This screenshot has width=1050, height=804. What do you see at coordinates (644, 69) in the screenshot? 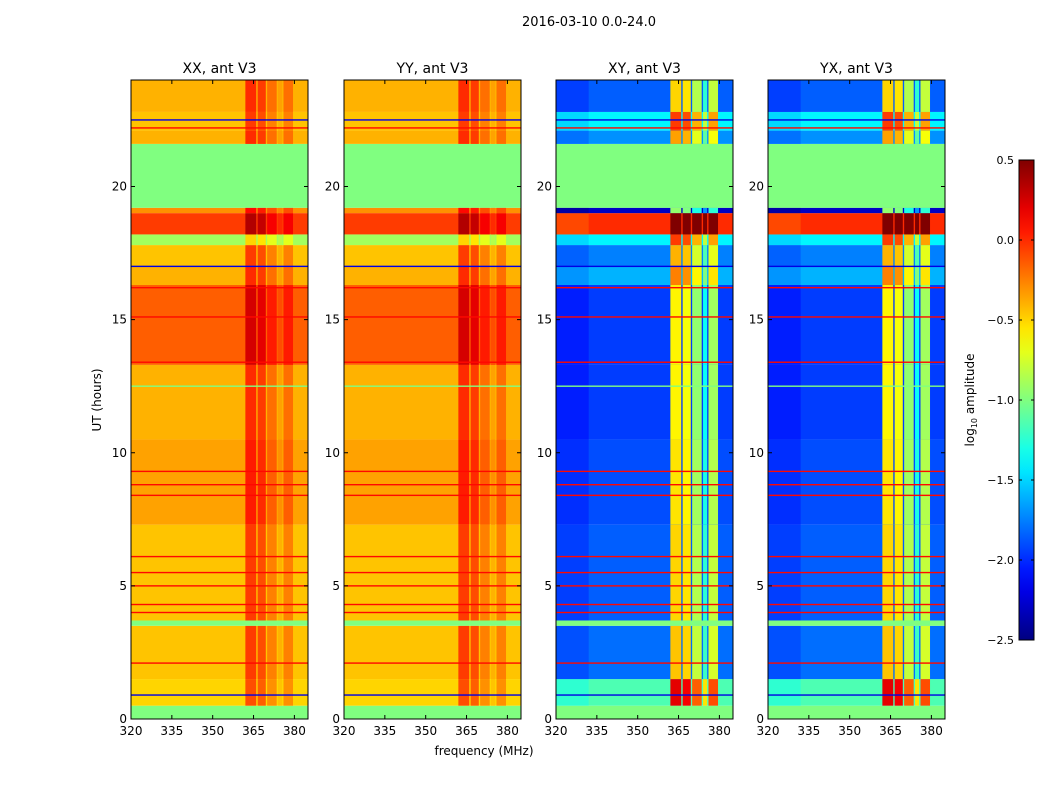
I see `panel-title: XY, ant V3` at bounding box center [644, 69].